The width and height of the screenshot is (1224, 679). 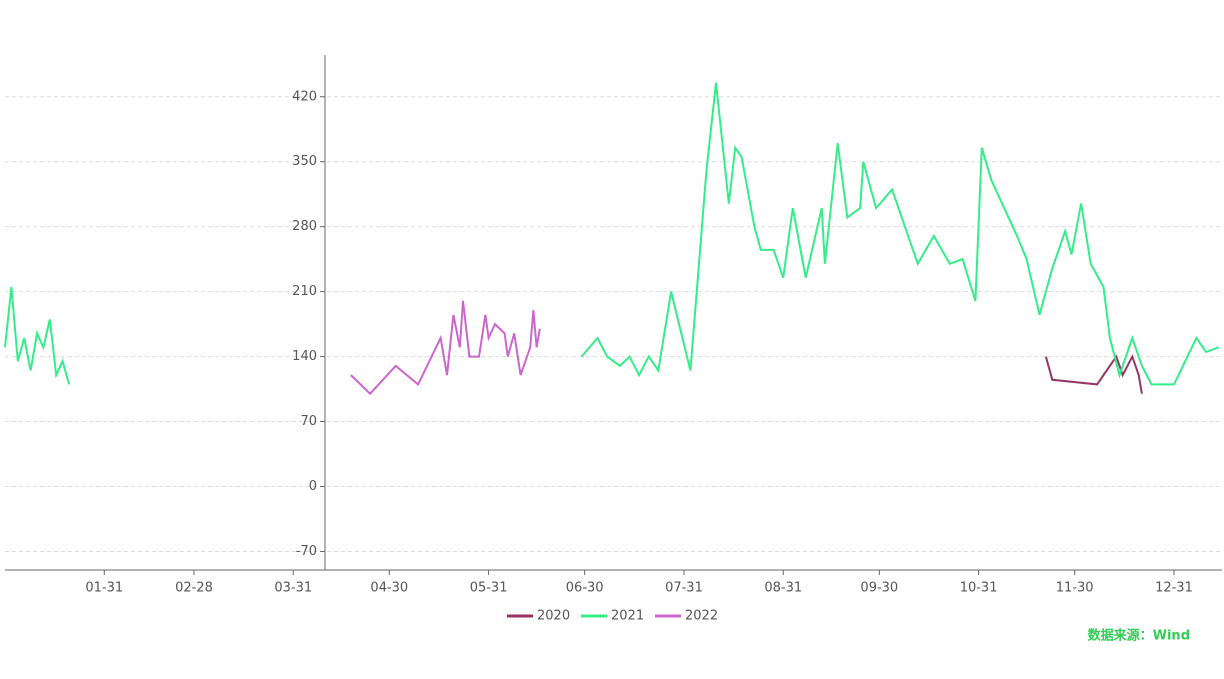 What do you see at coordinates (293, 588) in the screenshot?
I see `x-tick-label: 03-31` at bounding box center [293, 588].